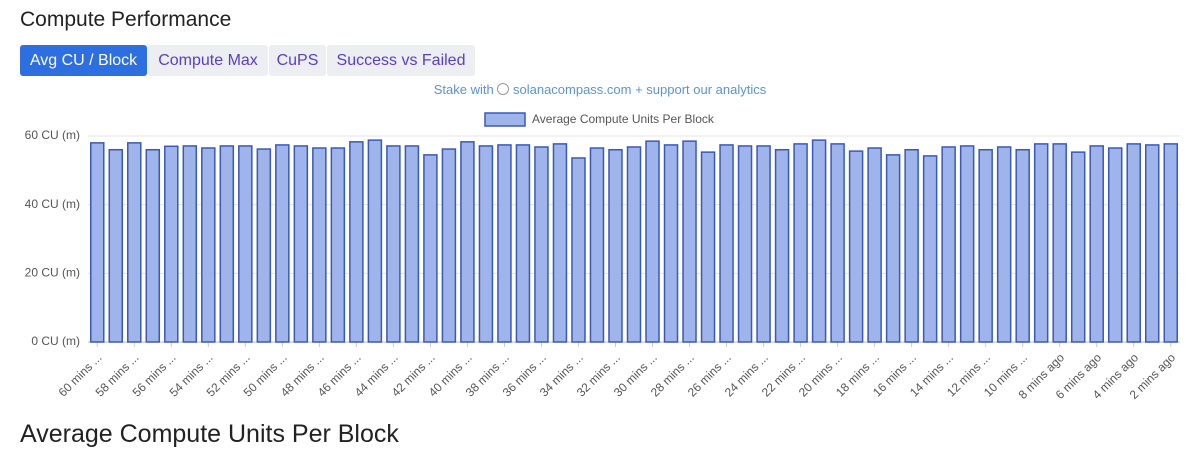 The width and height of the screenshot is (1200, 460). Describe the element at coordinates (52, 135) in the screenshot. I see `y-tick-label: 60 CU (m)` at that location.